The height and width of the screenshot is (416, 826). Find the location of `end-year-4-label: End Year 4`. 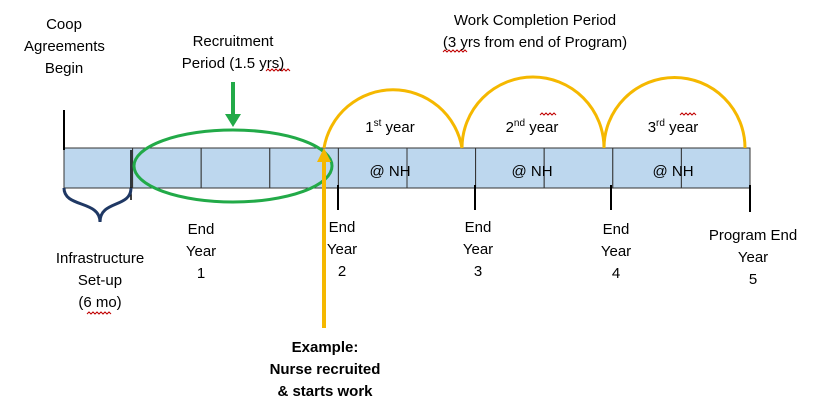

end-year-4-label: End Year 4 is located at coordinates (616, 251).